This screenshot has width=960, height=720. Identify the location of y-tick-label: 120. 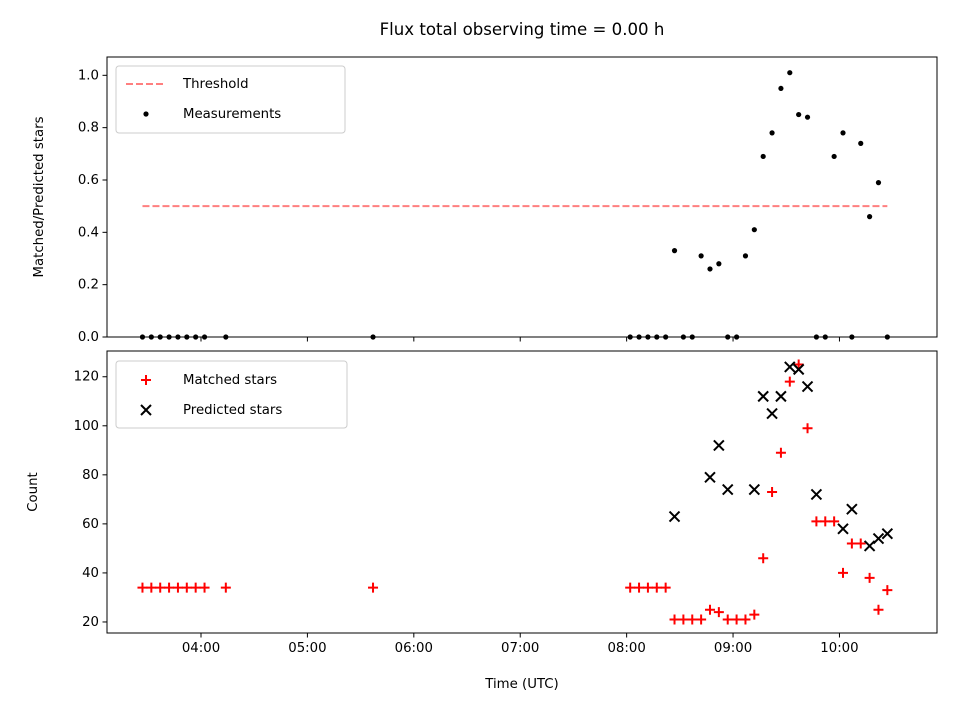
(86, 377).